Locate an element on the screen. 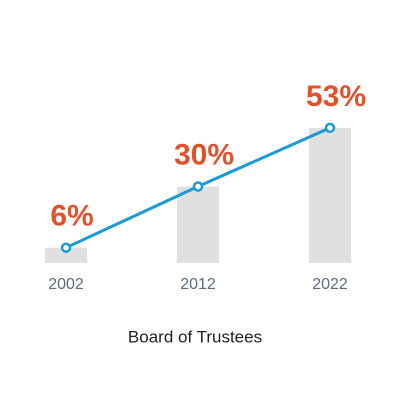  x-tick-label: 2002 is located at coordinates (66, 284).